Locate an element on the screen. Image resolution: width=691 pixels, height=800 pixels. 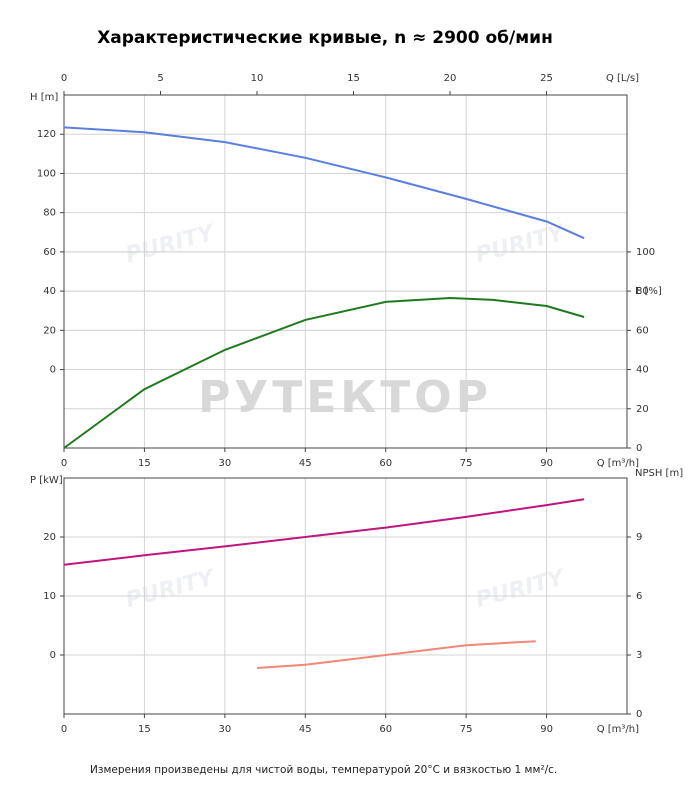
y-tick-label: 120 is located at coordinates (46, 134).